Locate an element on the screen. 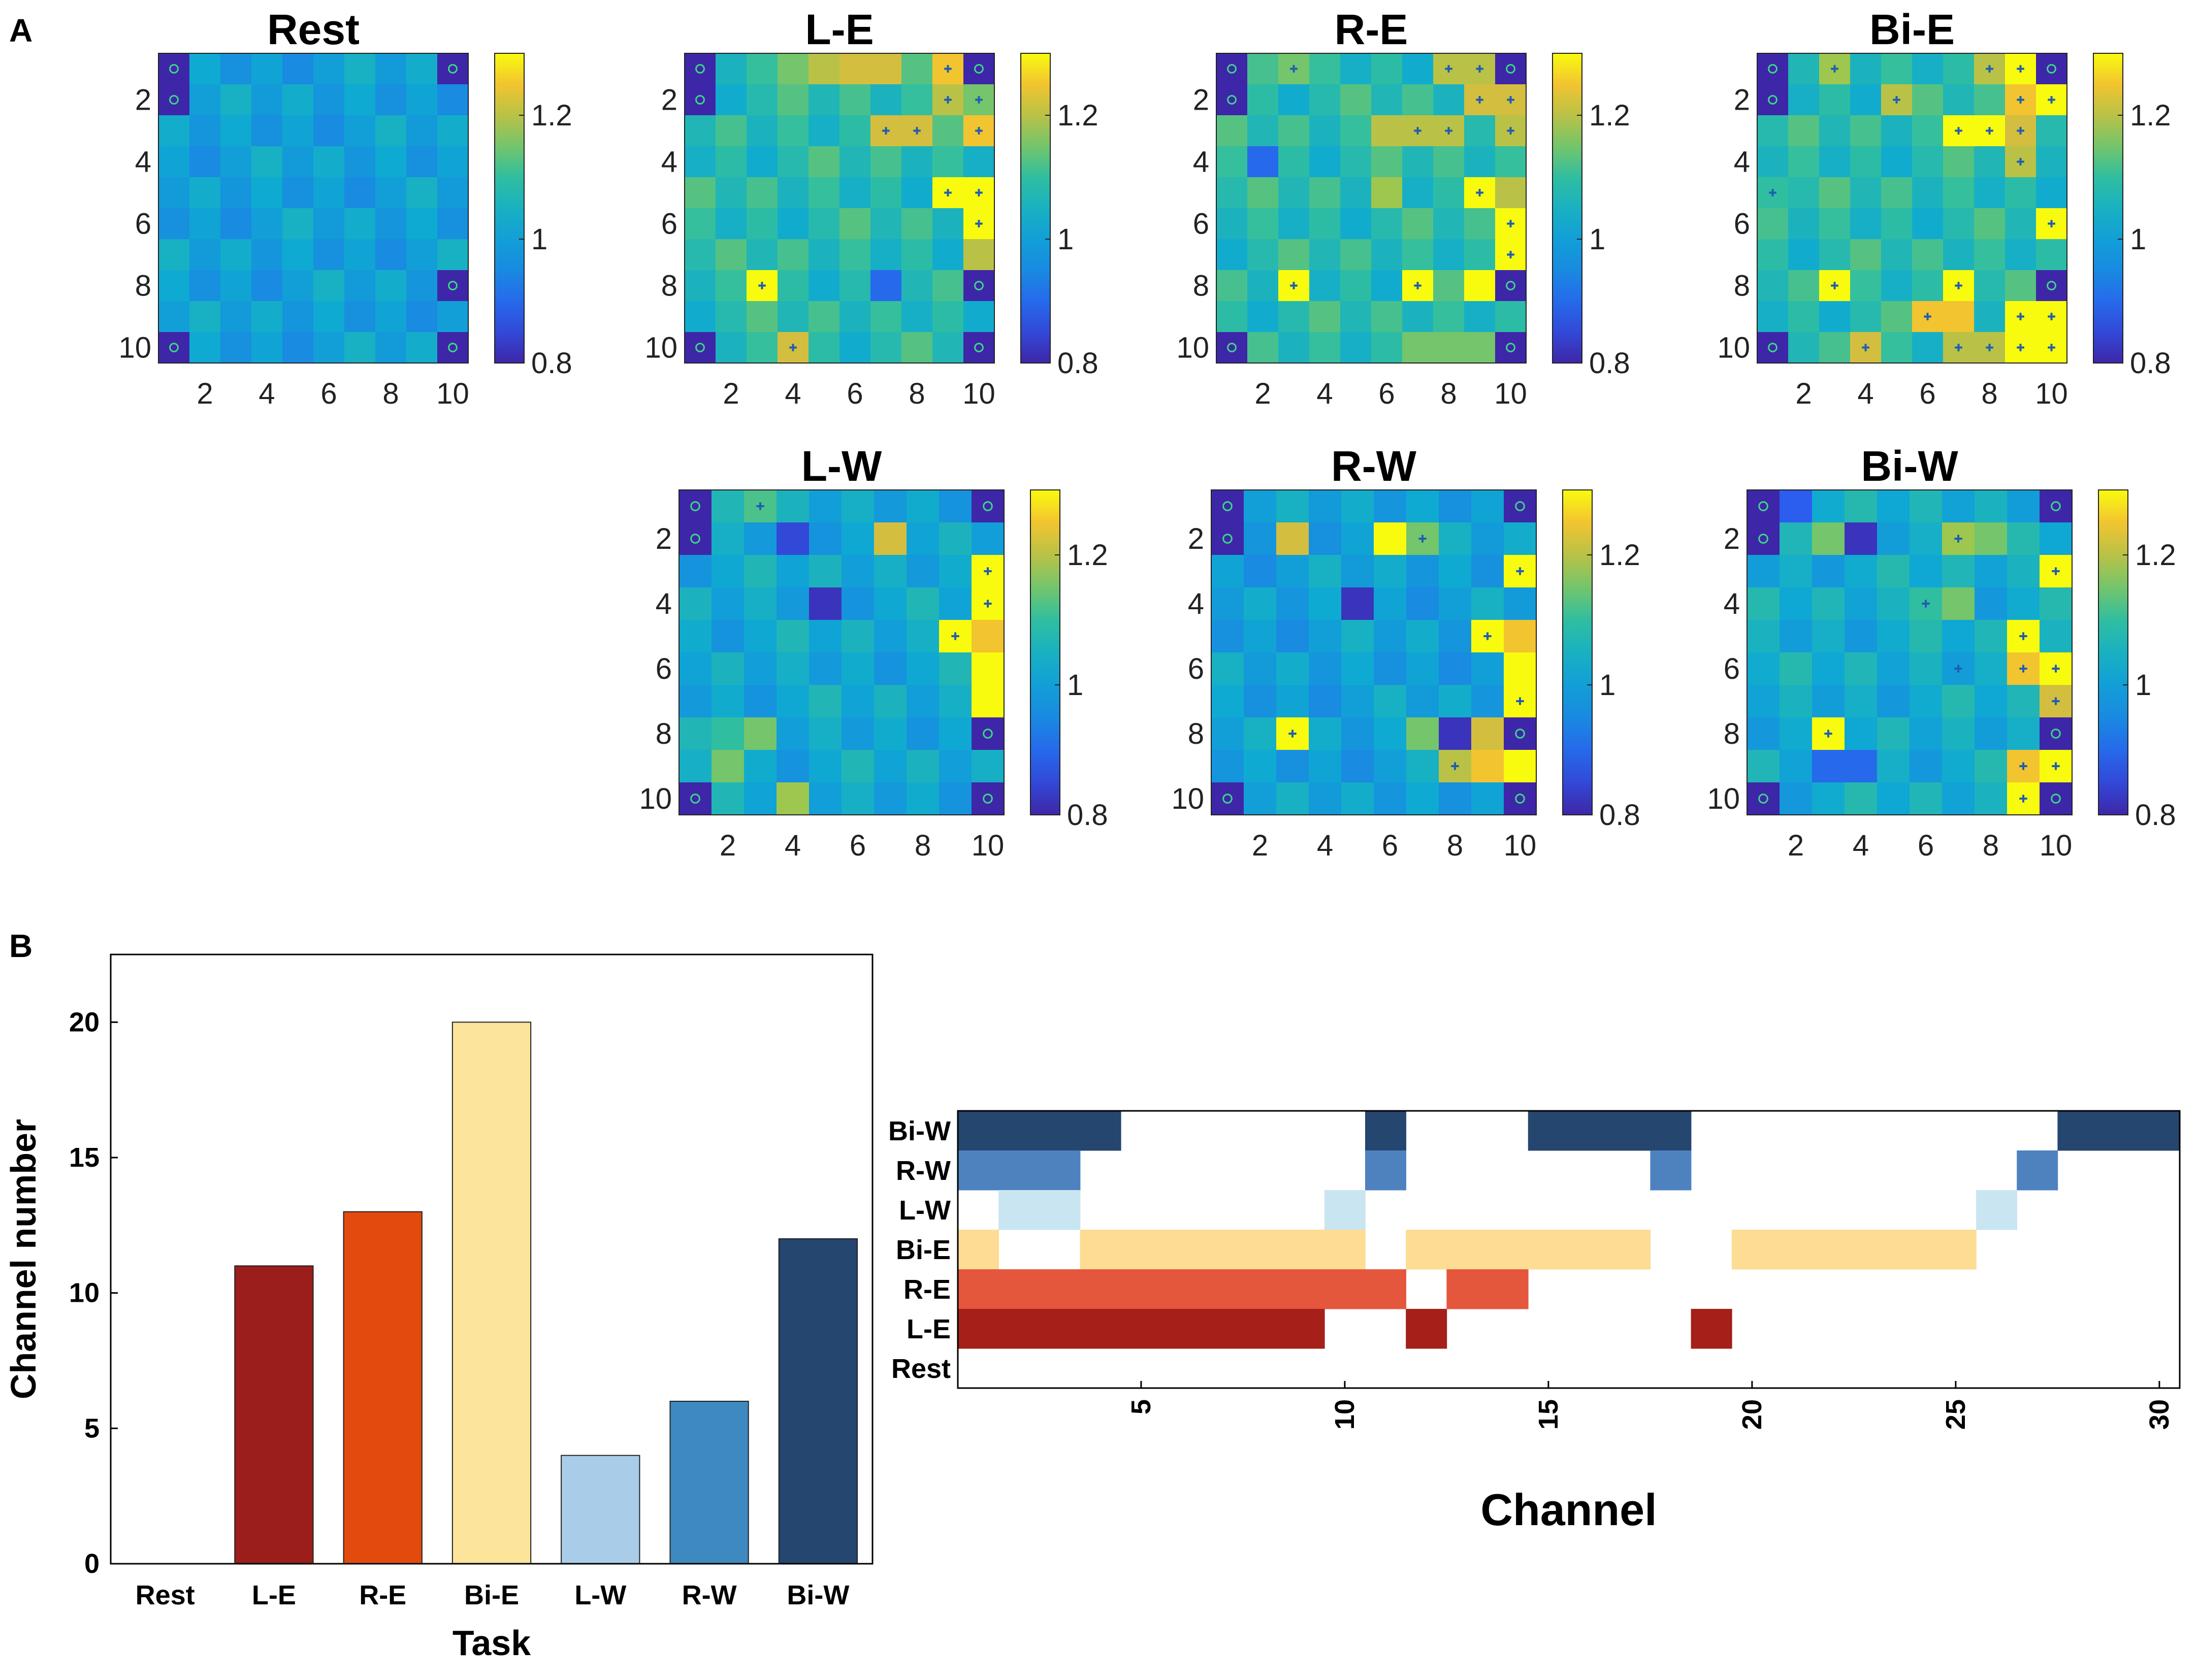 The image size is (2198, 1680). colorbar-tick-label: 1 is located at coordinates (1597, 240).